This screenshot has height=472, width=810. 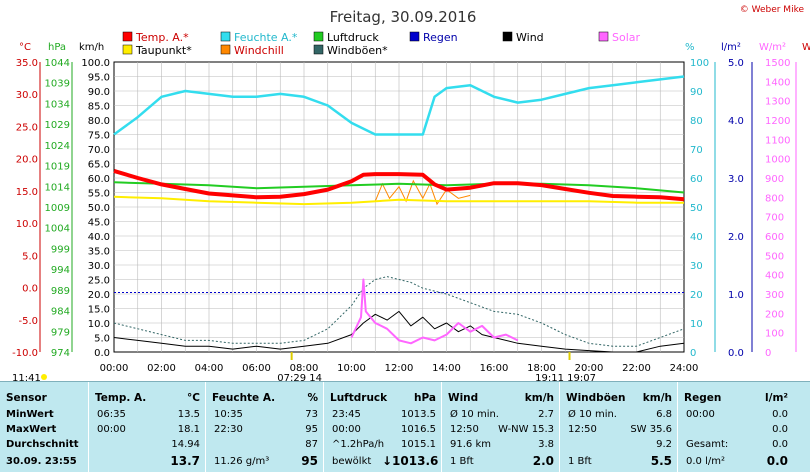 I want to click on x-tick: 04:00, so click(x=209, y=368).